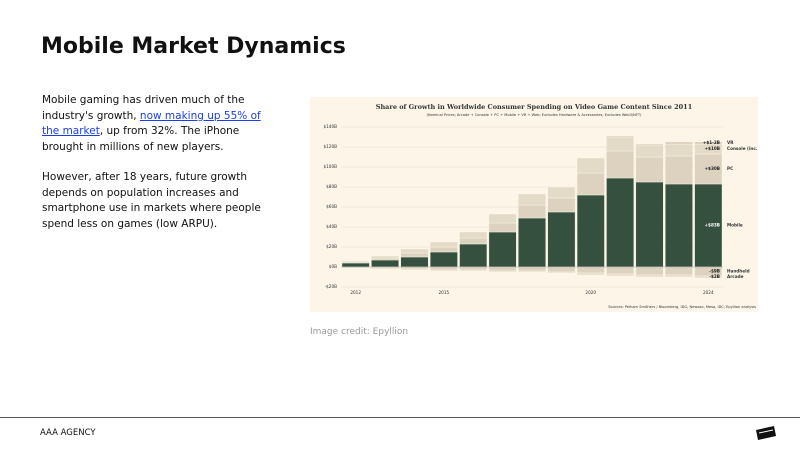 The height and width of the screenshot is (450, 800). I want to click on legend-label: Arcade, so click(735, 276).